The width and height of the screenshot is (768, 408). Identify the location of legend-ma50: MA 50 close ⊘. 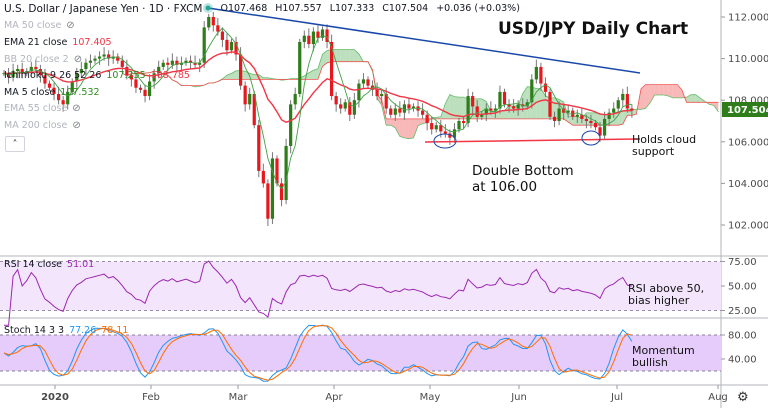
(39, 25).